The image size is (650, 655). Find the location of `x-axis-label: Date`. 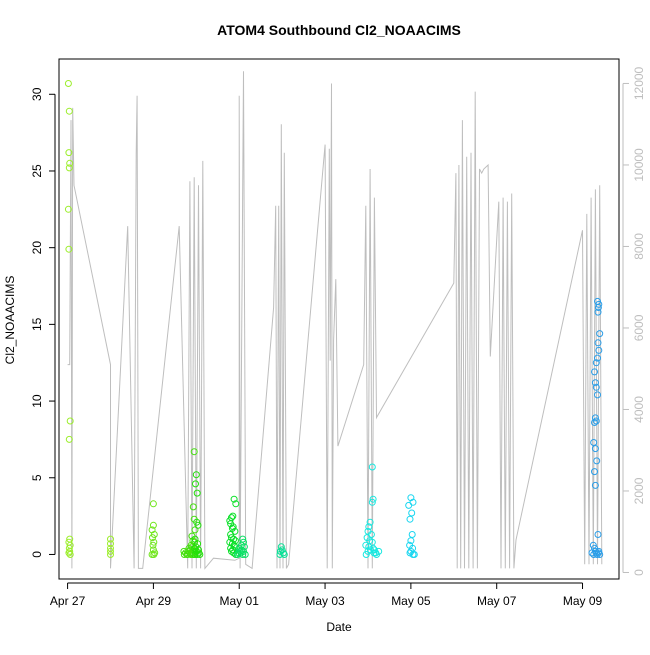

x-axis-label: Date is located at coordinates (339, 627).